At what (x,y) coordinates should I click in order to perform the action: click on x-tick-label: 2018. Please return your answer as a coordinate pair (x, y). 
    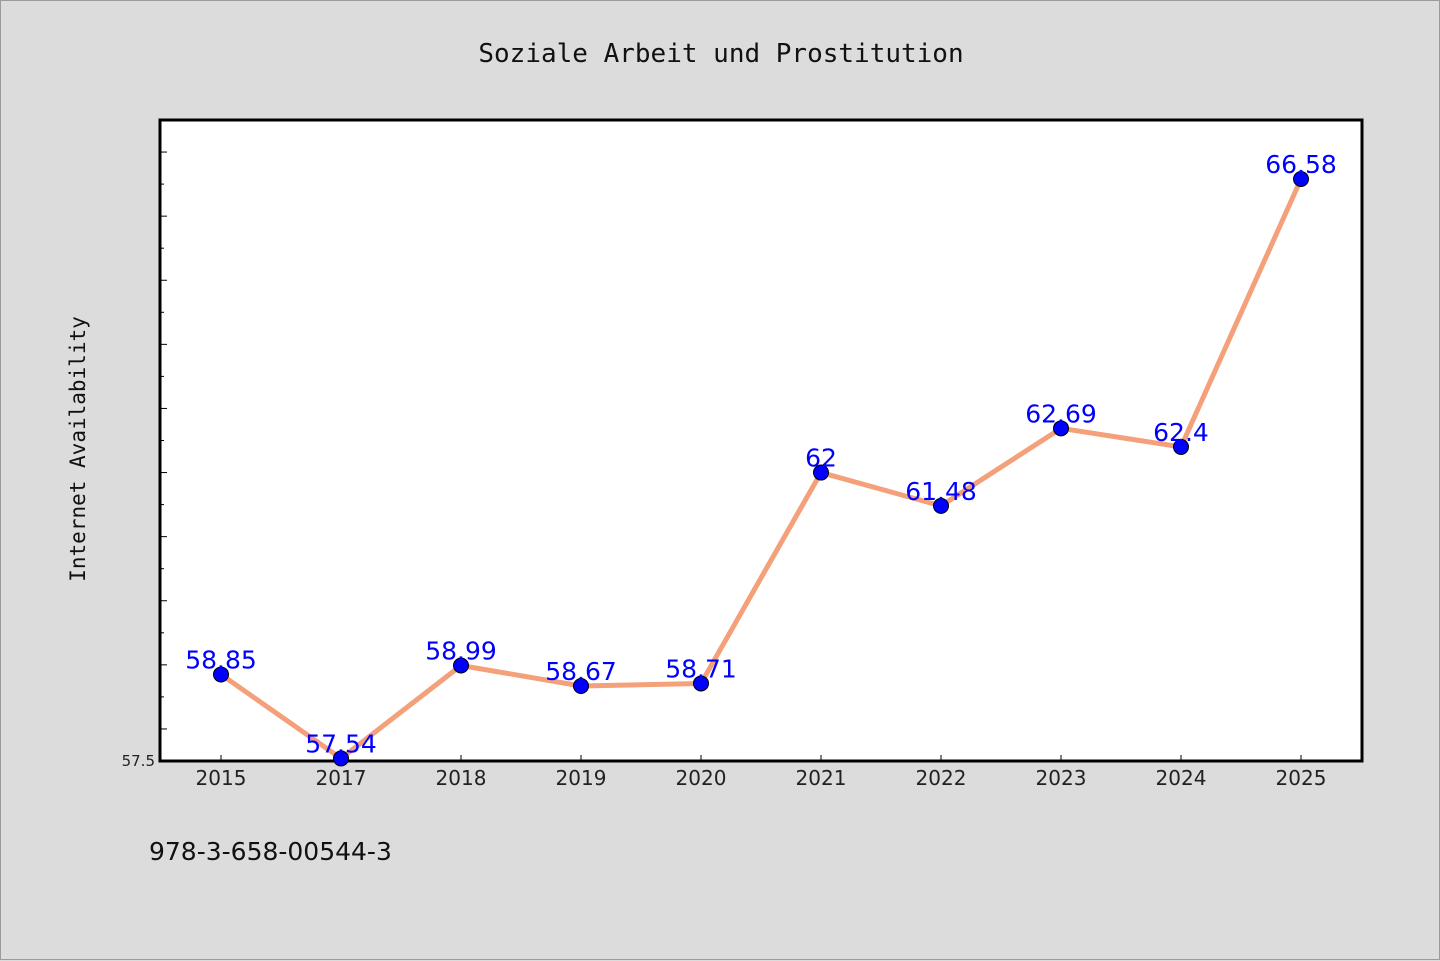
    Looking at the image, I should click on (461, 778).